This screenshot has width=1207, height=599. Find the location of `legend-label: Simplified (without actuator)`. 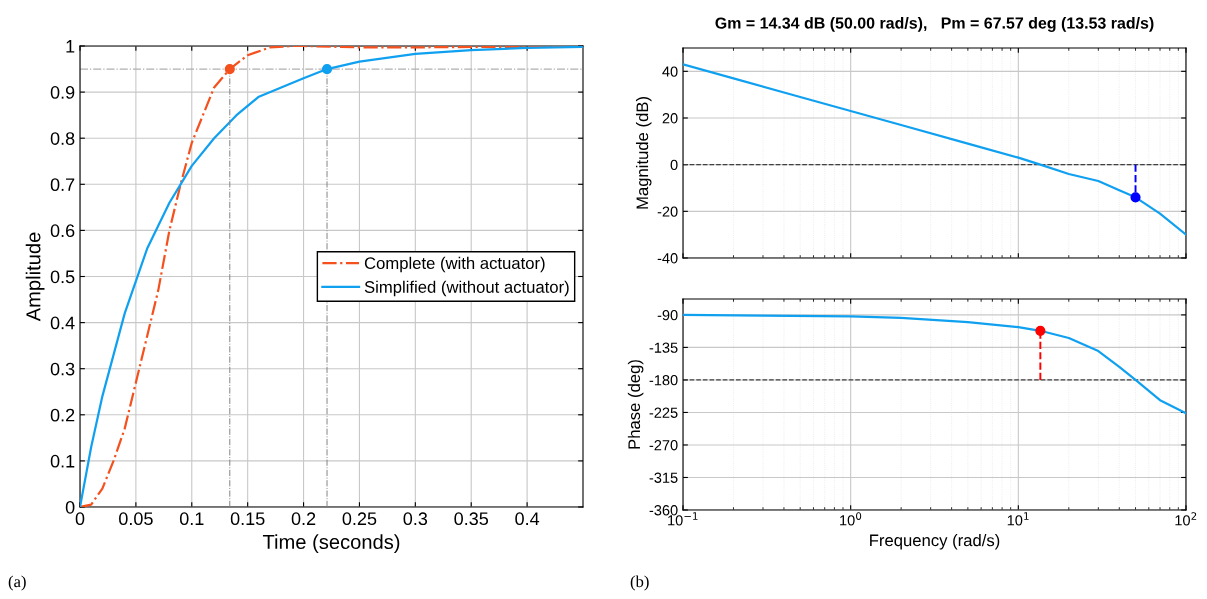

legend-label: Simplified (without actuator) is located at coordinates (466, 288).